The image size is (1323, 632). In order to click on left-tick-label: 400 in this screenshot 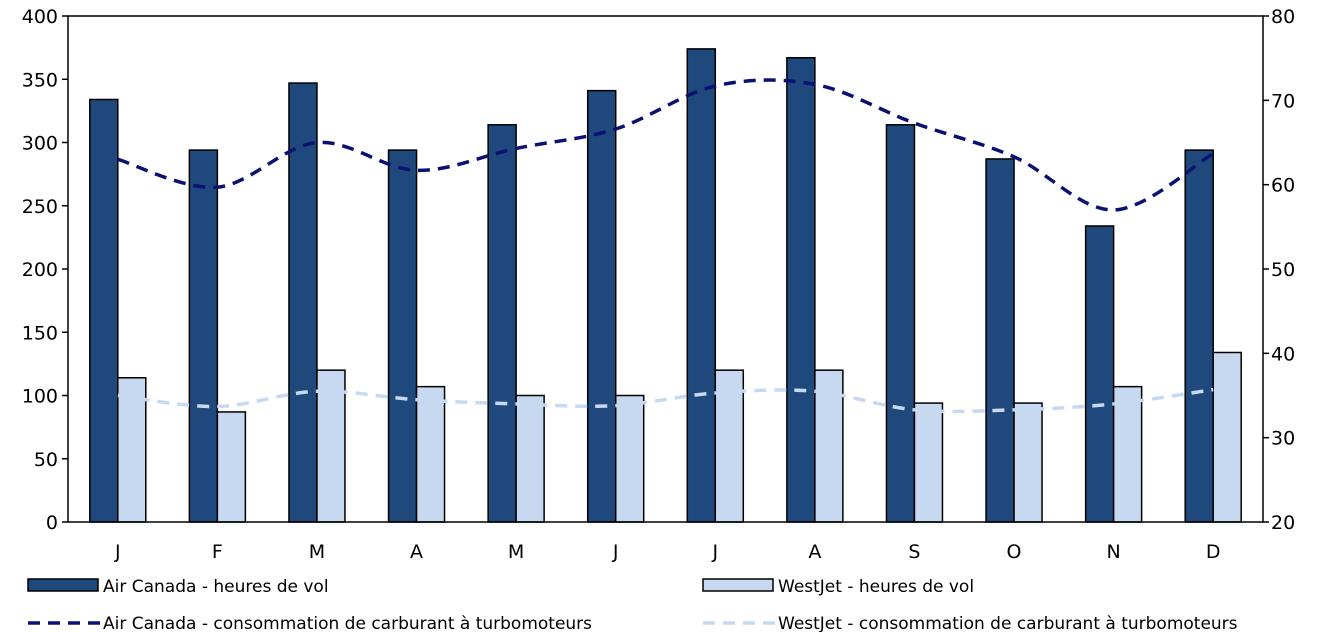, I will do `click(40, 17)`.